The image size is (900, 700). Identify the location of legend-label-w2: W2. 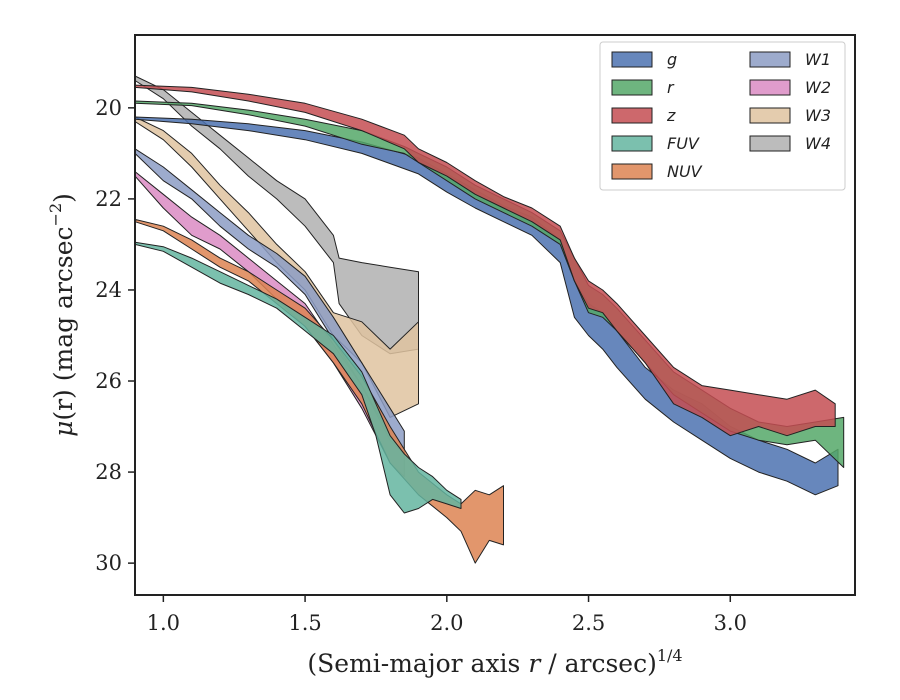
(818, 87).